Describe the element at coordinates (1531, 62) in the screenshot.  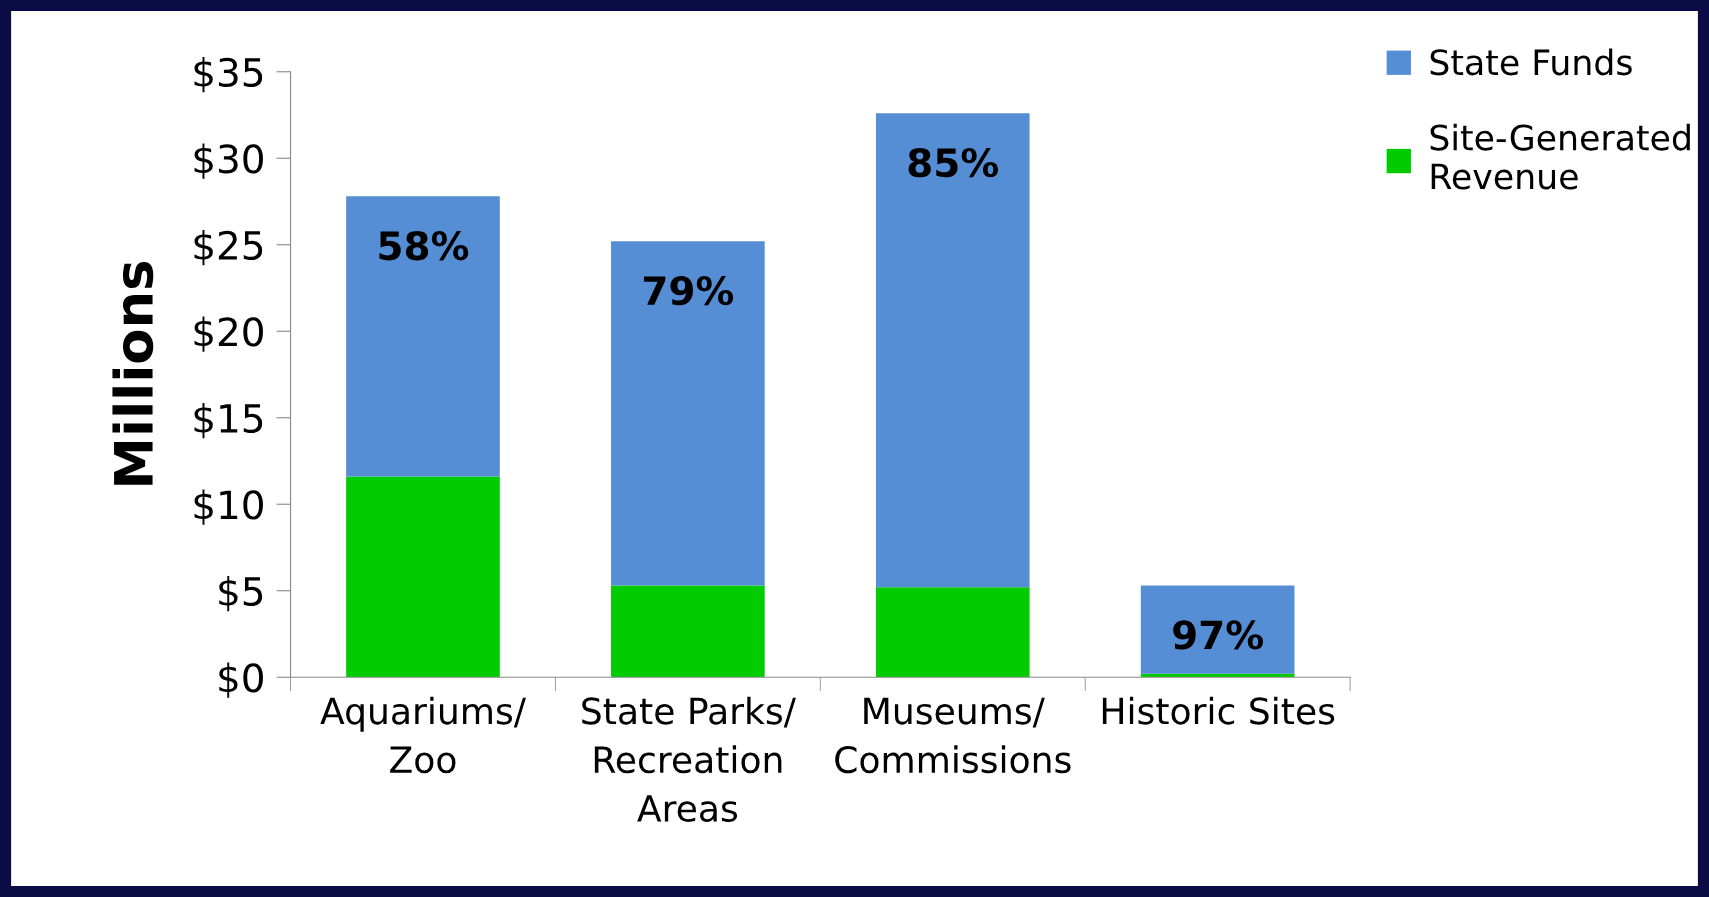
I see `legend-label: State Funds` at that location.